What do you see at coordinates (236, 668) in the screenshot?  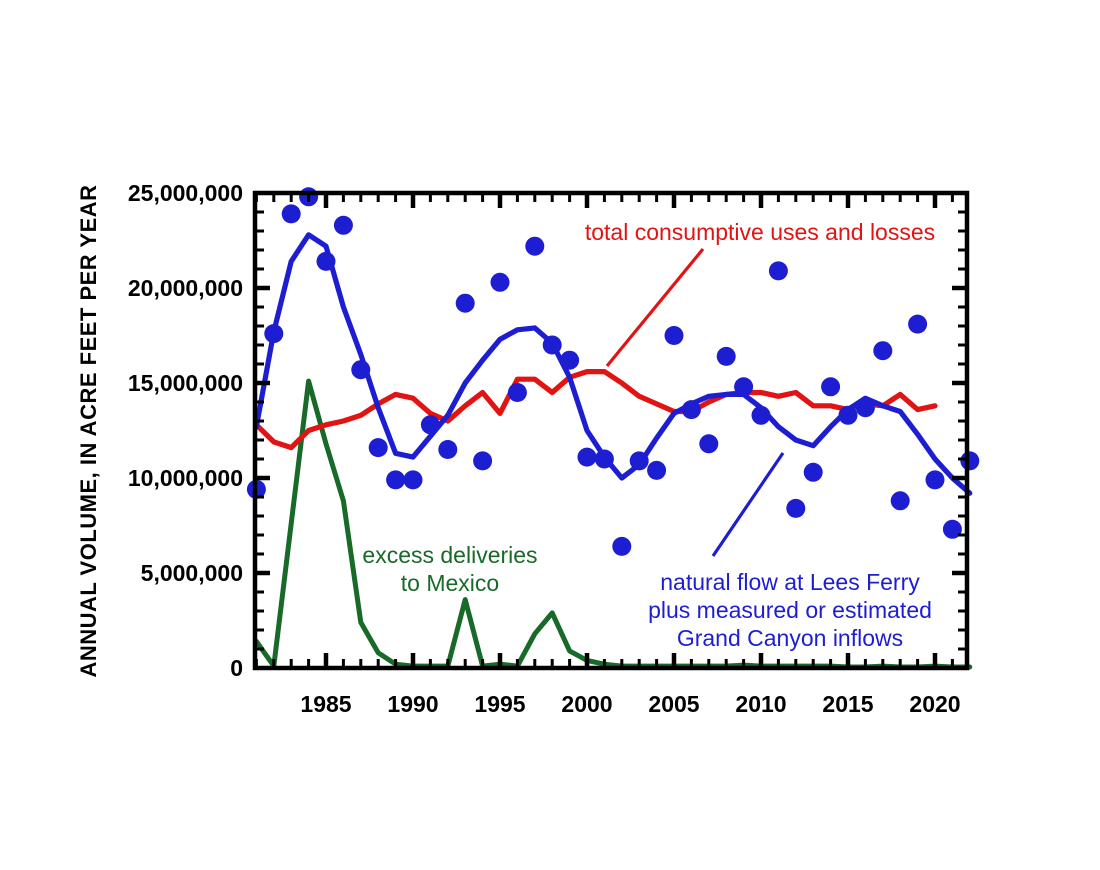 I see `y-tick-label: 0` at bounding box center [236, 668].